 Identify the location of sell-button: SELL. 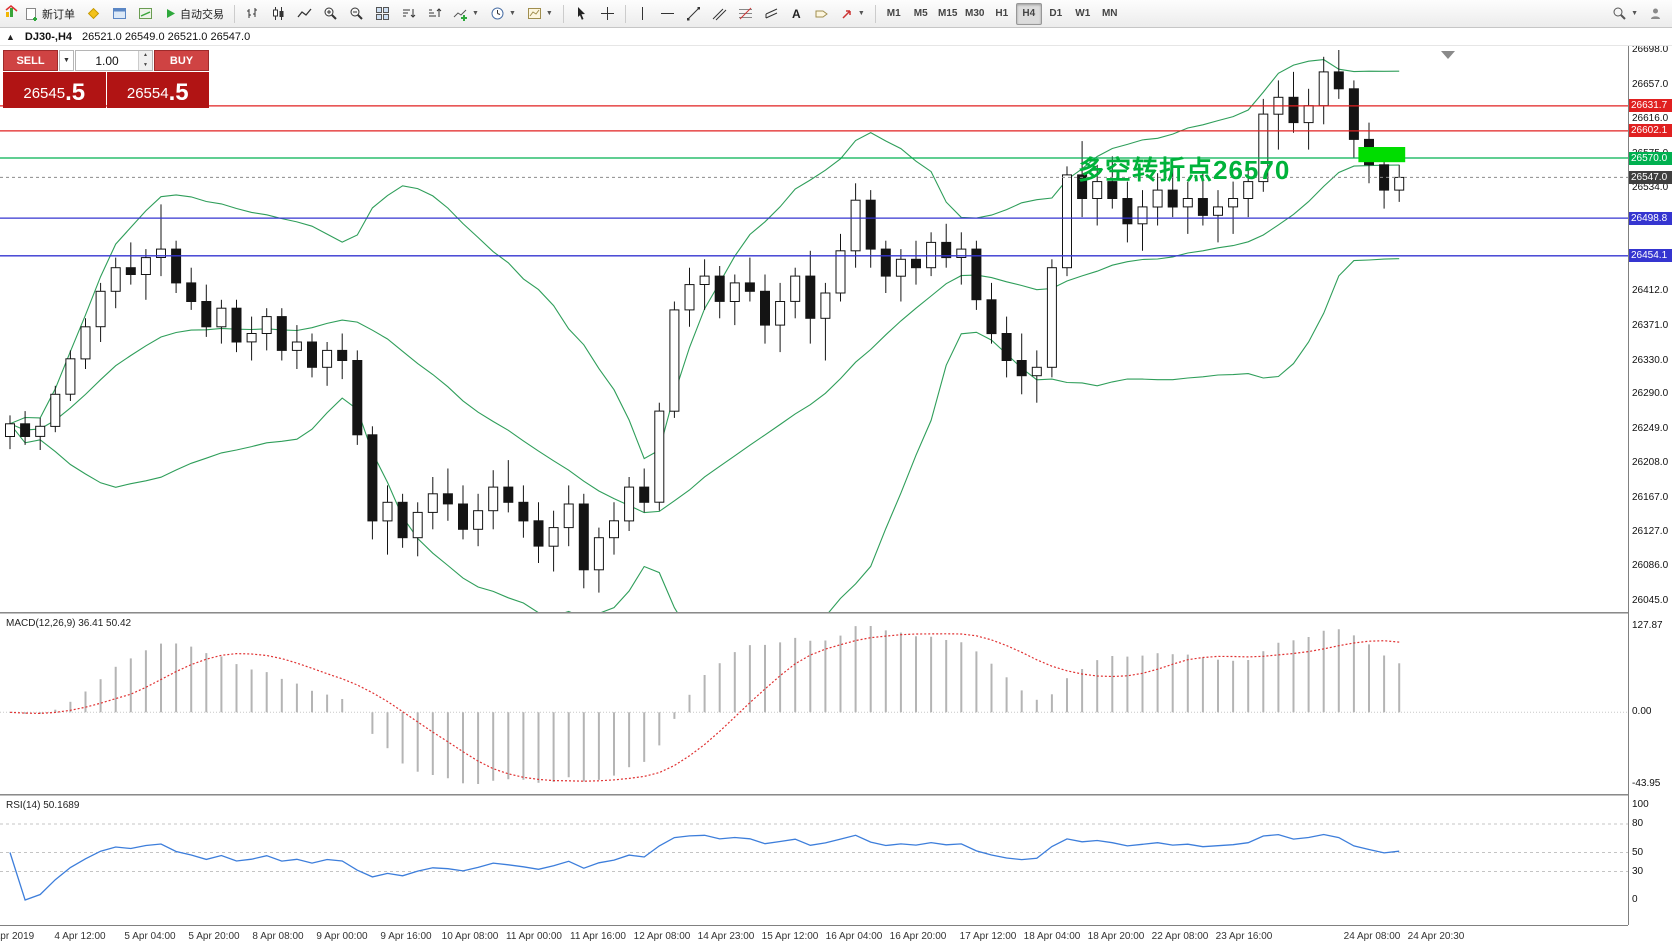
(30, 60).